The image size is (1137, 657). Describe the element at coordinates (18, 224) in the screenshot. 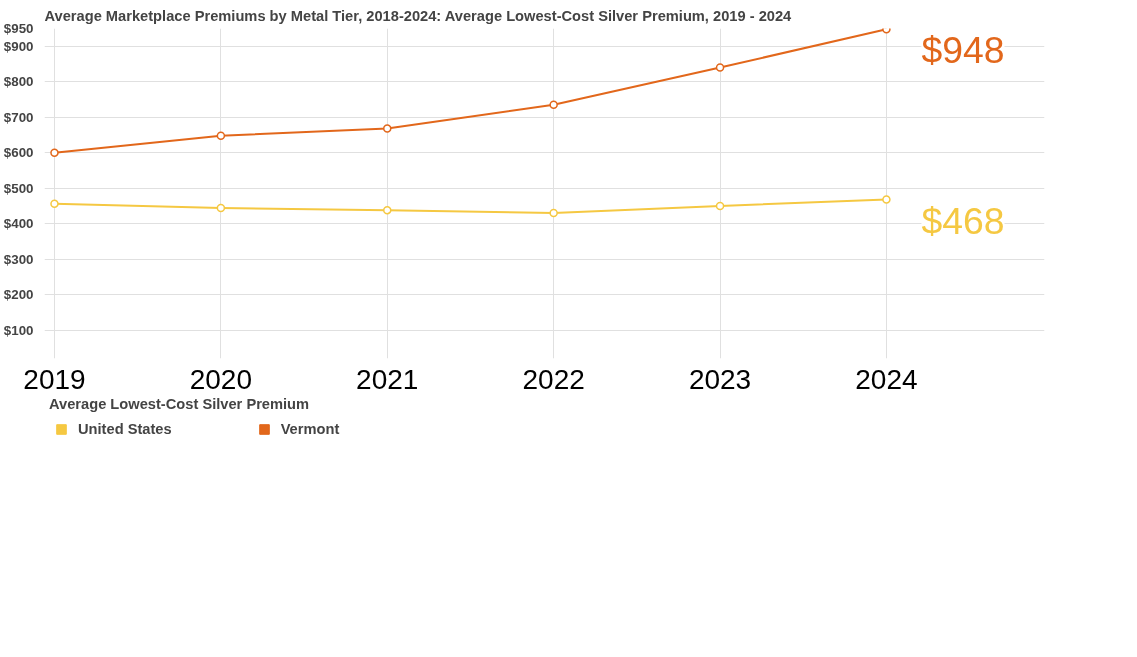

I see `y-tick-label: $400` at that location.